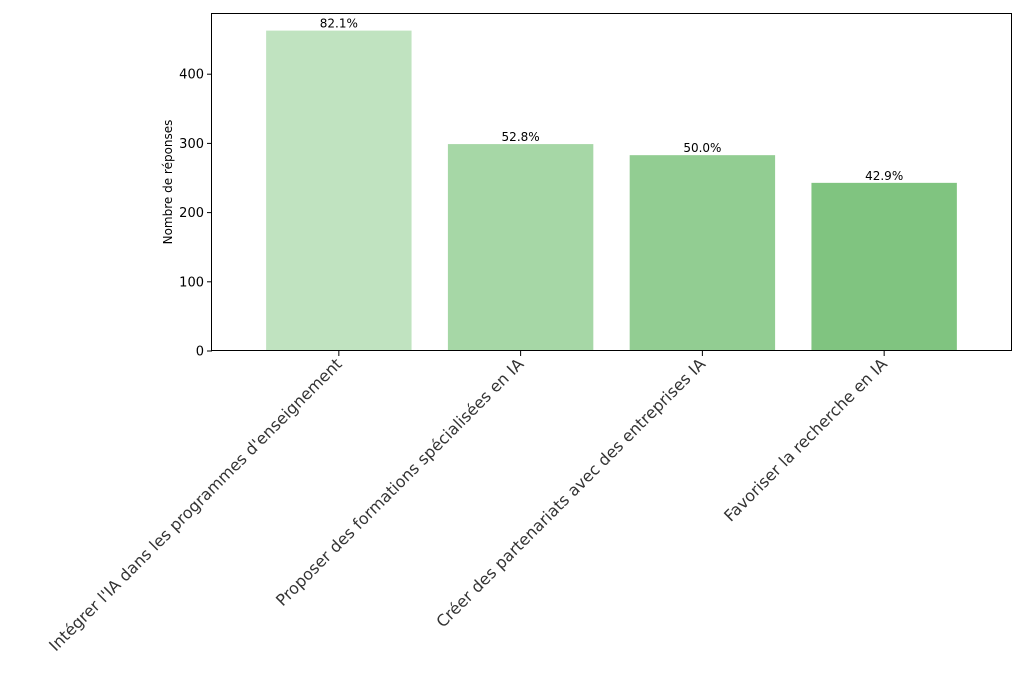 Image resolution: width=1024 pixels, height=683 pixels. What do you see at coordinates (200, 352) in the screenshot?
I see `y-tick-label: 0` at bounding box center [200, 352].